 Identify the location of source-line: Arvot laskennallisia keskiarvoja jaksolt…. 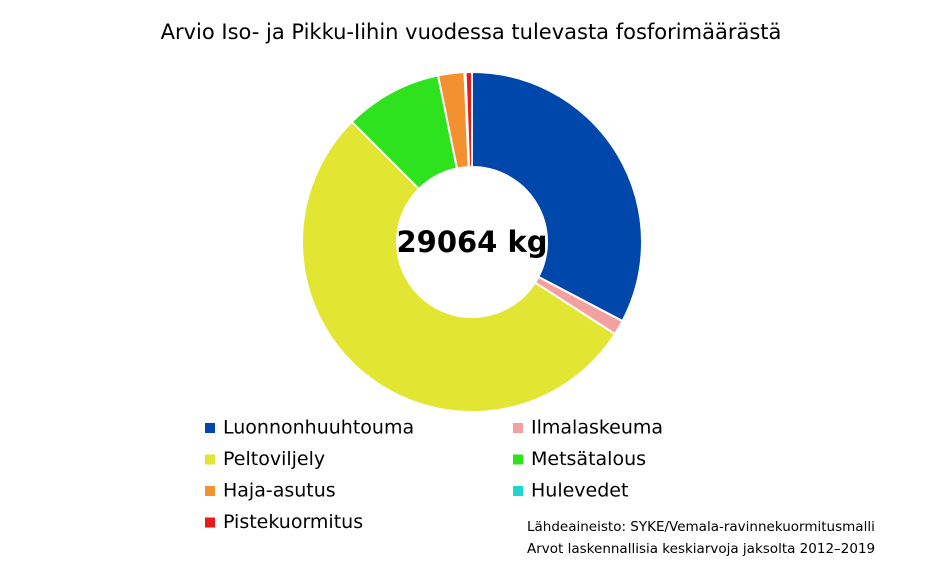
(701, 549).